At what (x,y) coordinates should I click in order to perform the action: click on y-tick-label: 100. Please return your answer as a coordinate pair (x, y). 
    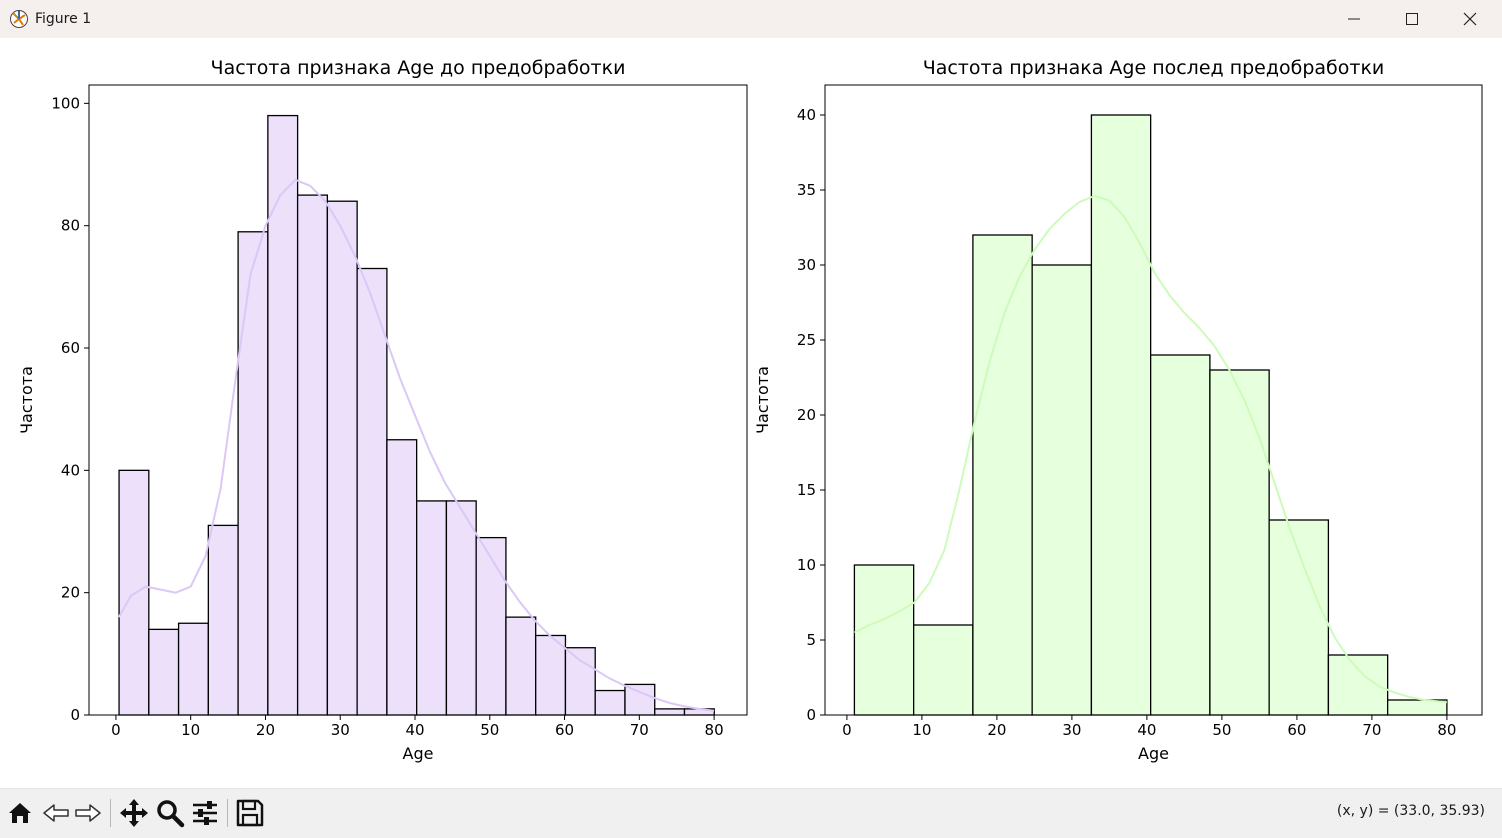
    Looking at the image, I should click on (65, 103).